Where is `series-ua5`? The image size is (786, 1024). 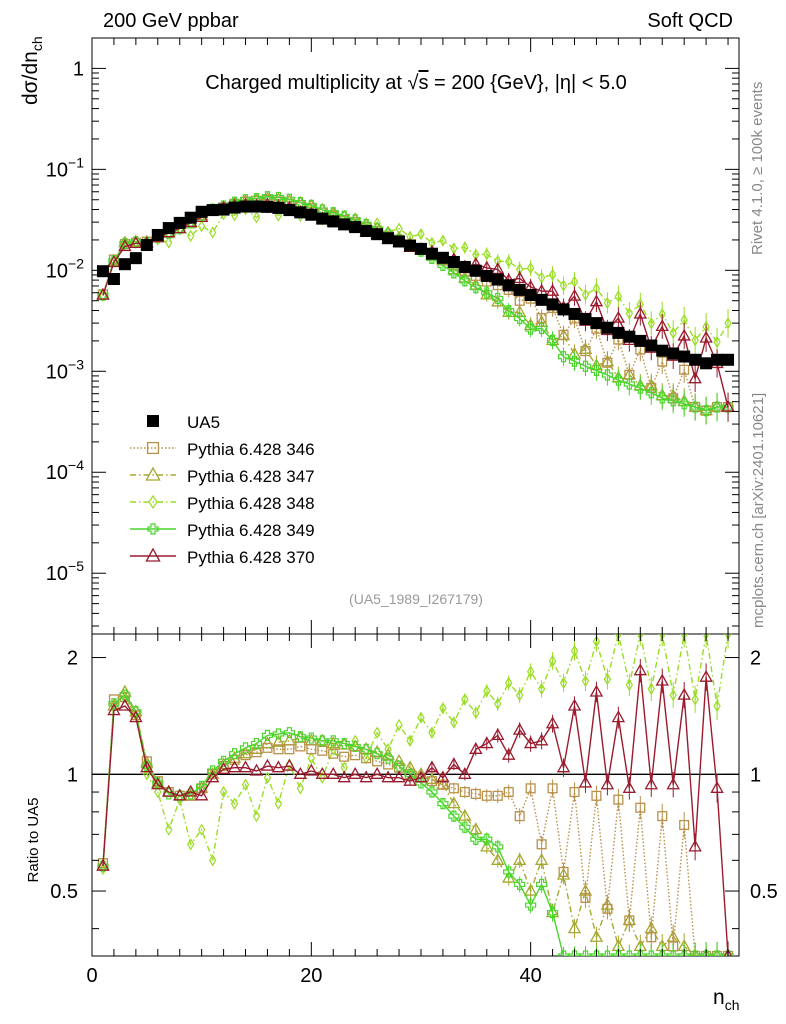 series-ua5 is located at coordinates (415, 285).